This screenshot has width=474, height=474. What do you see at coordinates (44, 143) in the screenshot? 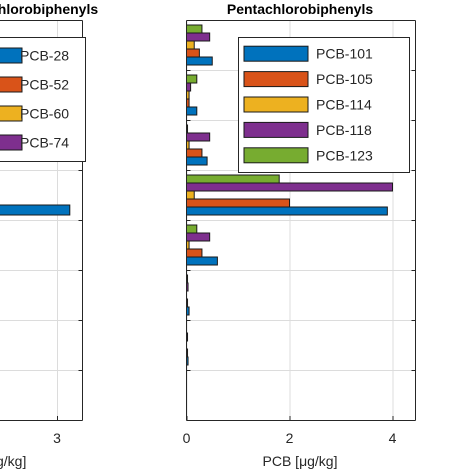
I see `legend-label: PCB-74` at bounding box center [44, 143].